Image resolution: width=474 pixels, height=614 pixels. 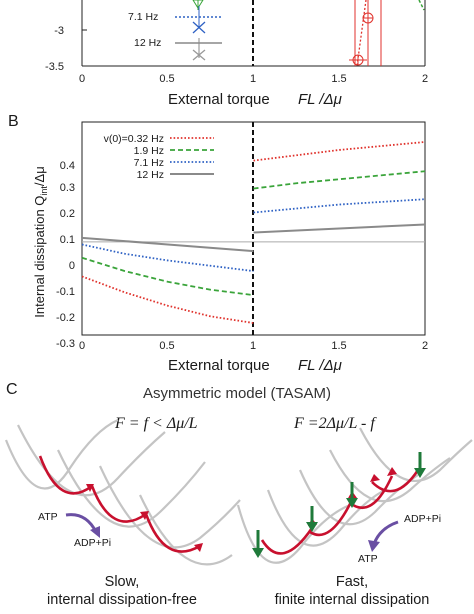 I want to click on panel-b-label: B, so click(x=13, y=121).